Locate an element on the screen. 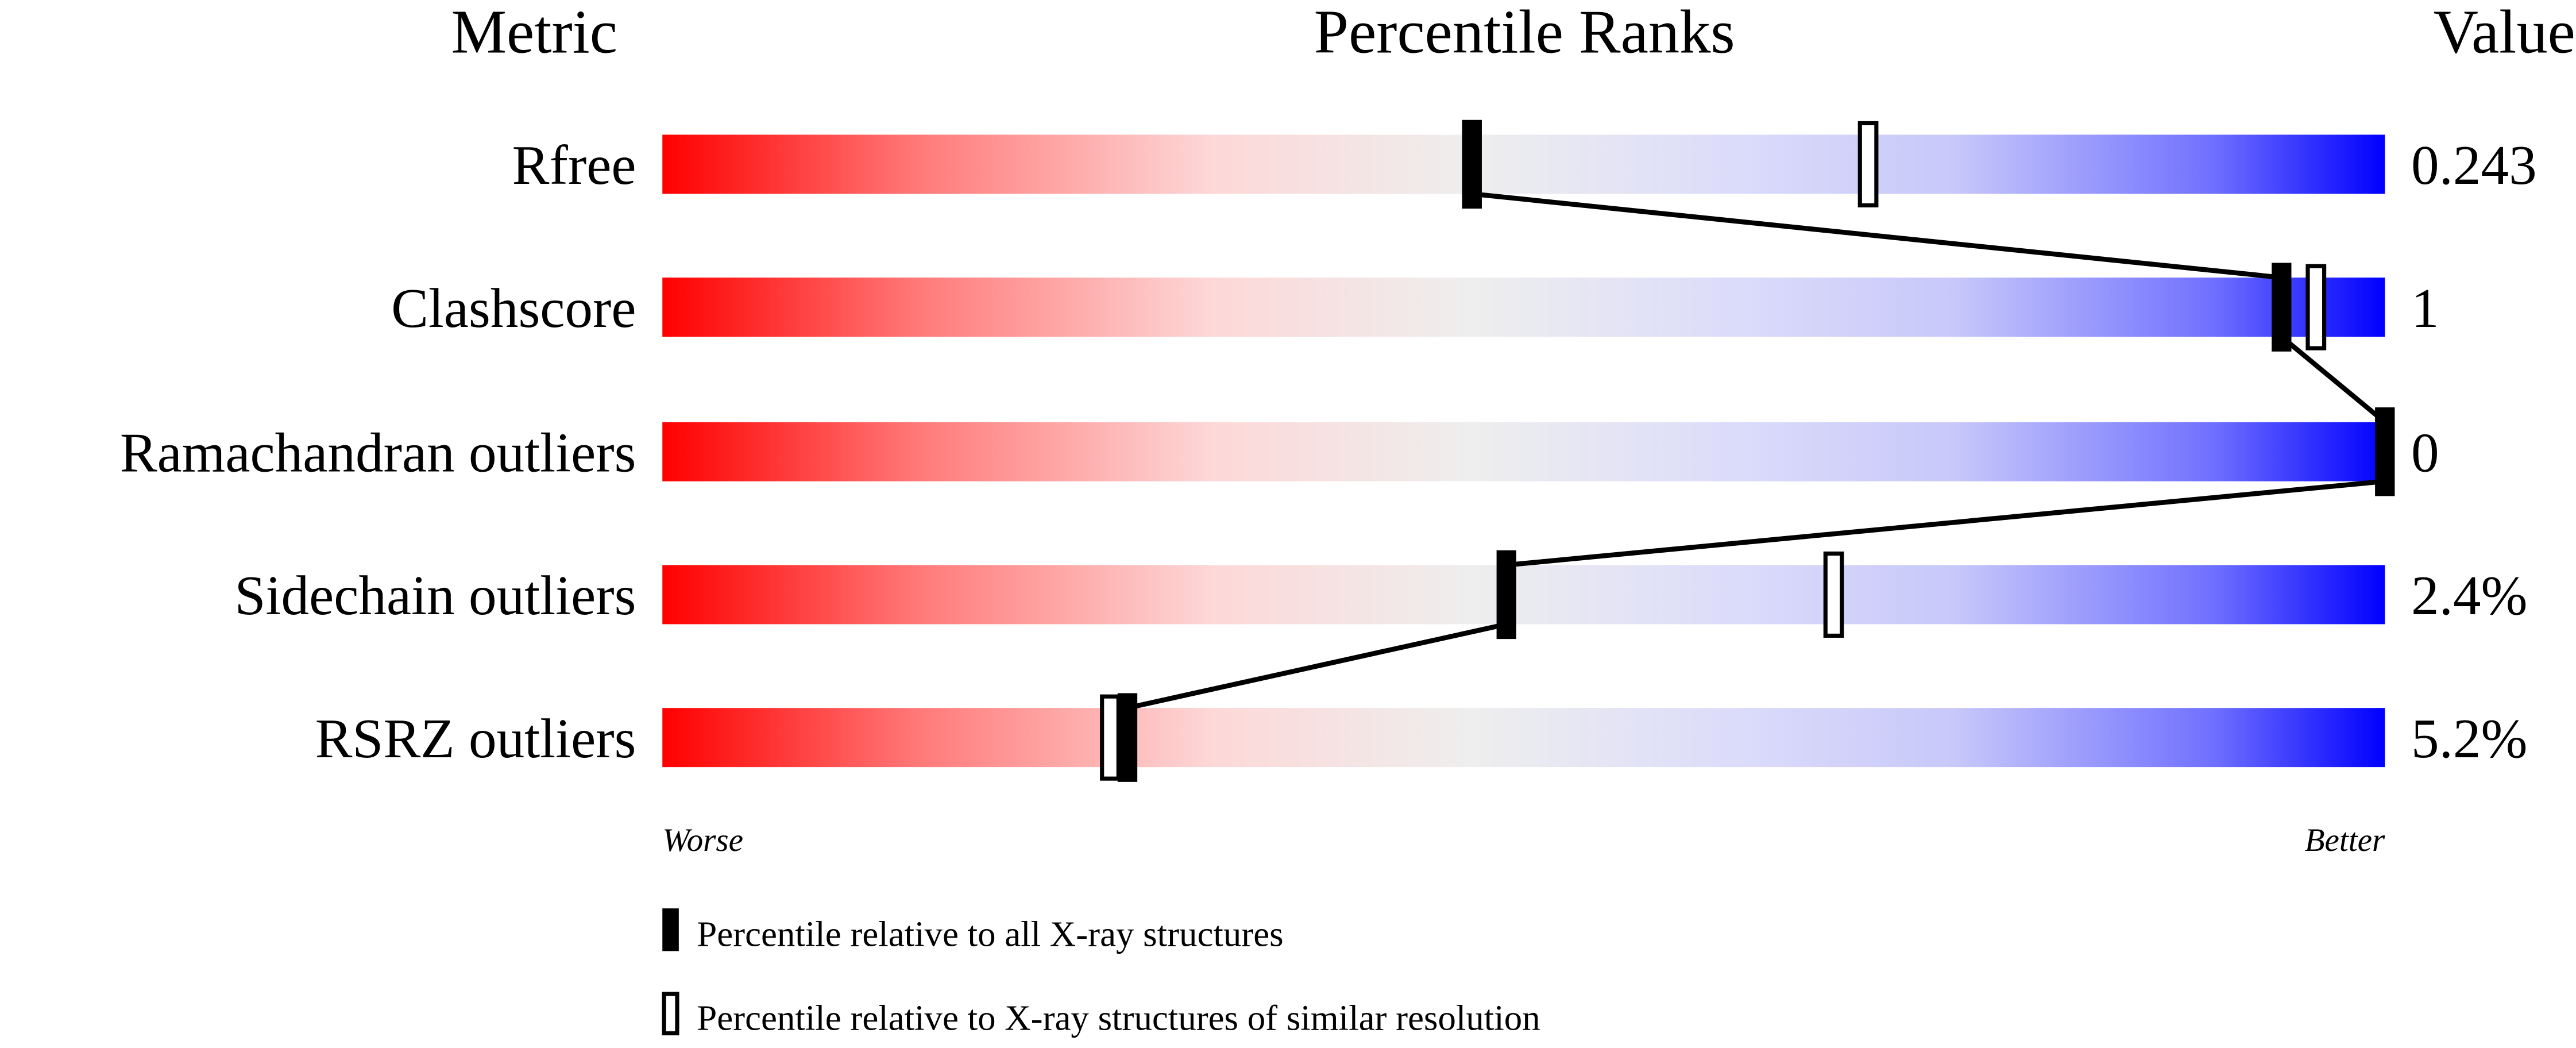 The width and height of the screenshot is (2576, 1048). metric-value: 5.2% is located at coordinates (2469, 739).